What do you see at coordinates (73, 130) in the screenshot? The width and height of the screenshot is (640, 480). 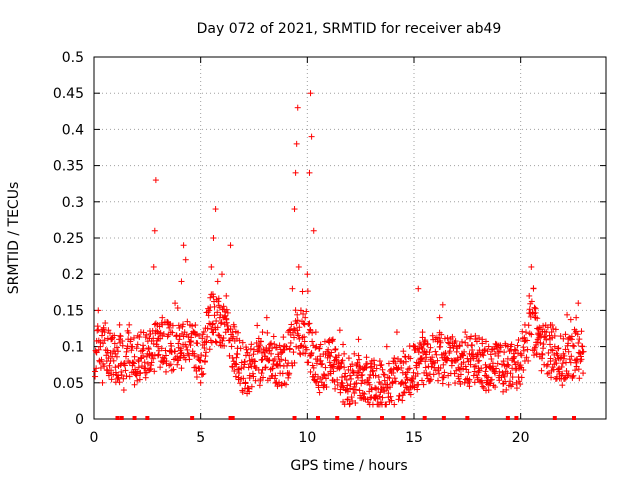 I see `y-tick-label: 0.4` at bounding box center [73, 130].